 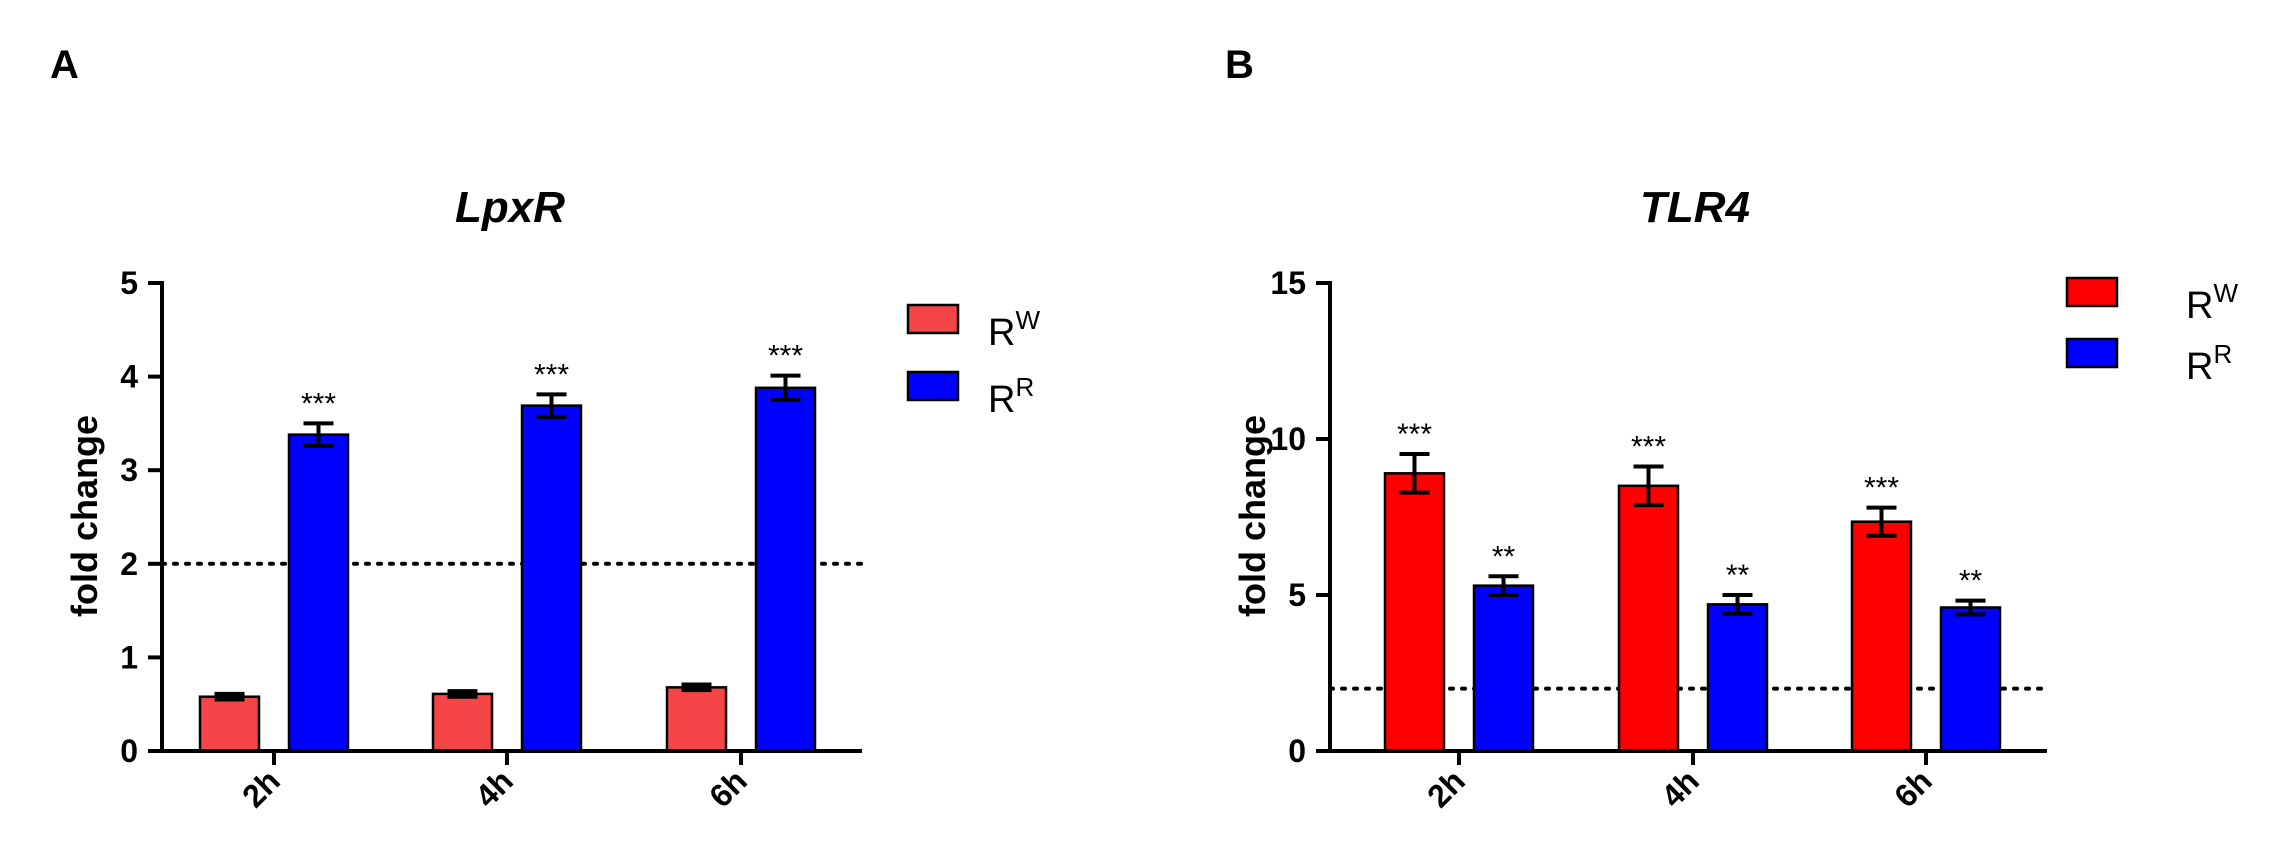 I want to click on panel-a-x-tick-label: 6h, so click(x=728, y=788).